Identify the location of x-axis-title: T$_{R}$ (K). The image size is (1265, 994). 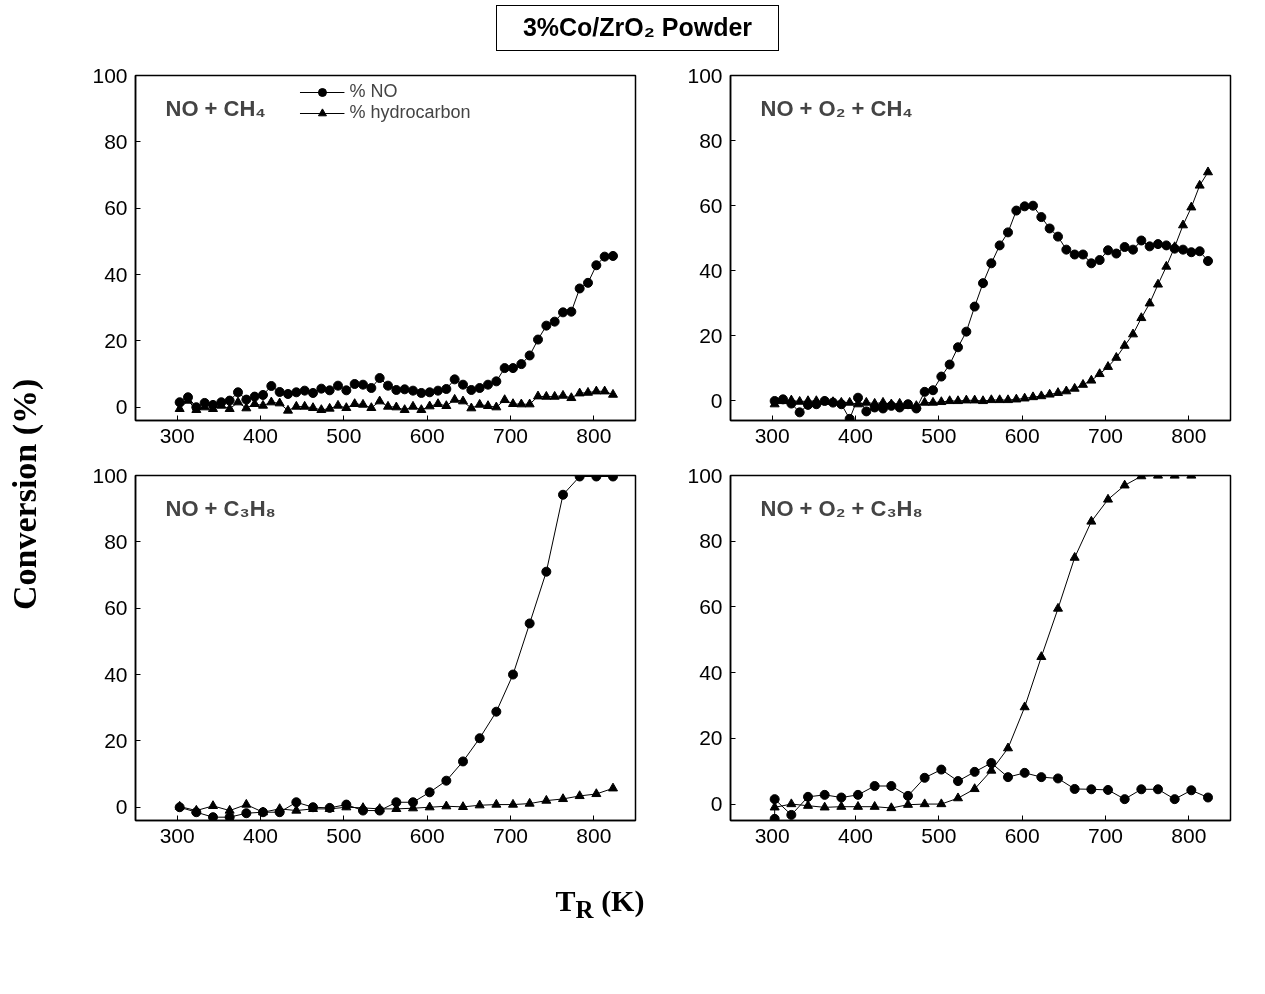
(600, 904).